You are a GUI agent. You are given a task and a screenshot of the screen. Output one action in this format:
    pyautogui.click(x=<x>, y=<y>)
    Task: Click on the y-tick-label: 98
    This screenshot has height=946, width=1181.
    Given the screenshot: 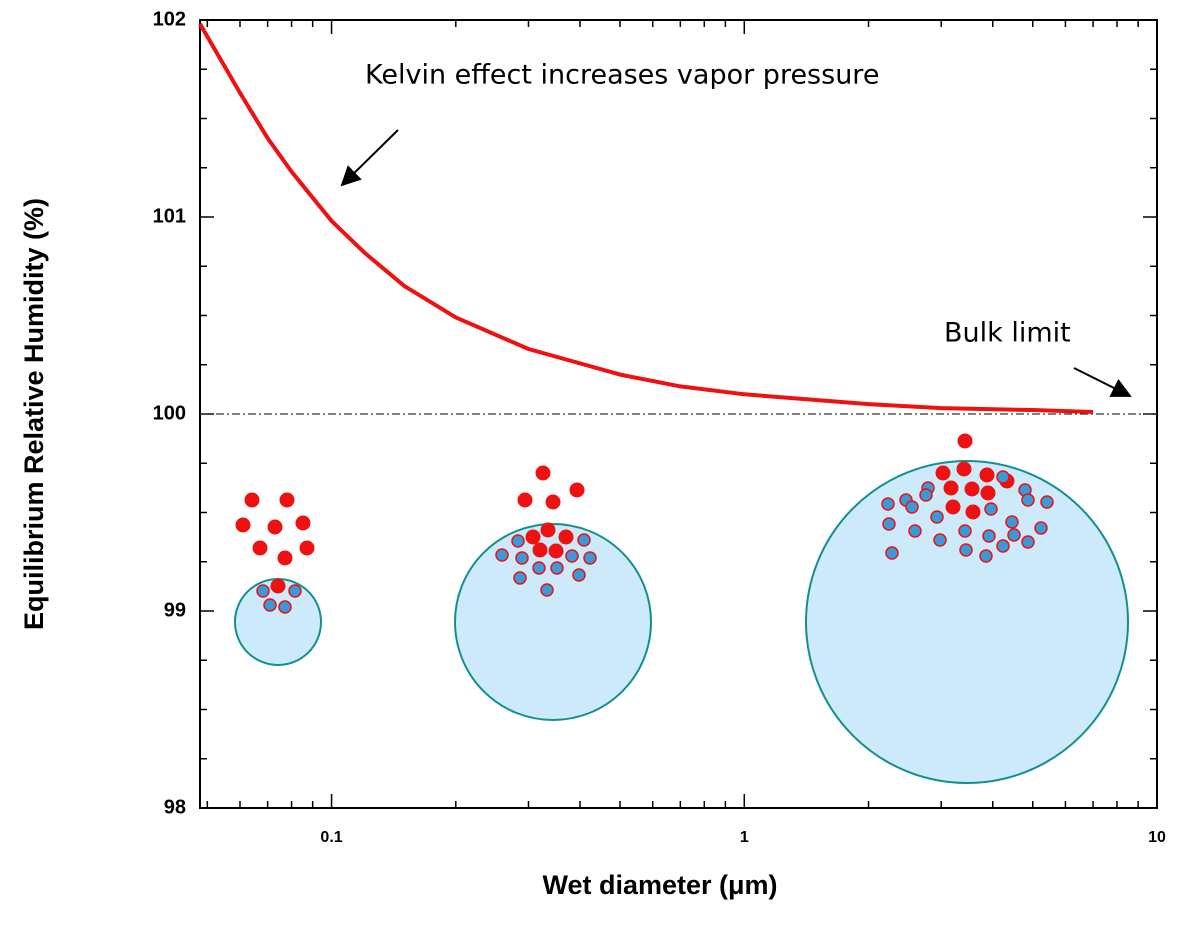 What is the action you would take?
    pyautogui.click(x=175, y=807)
    